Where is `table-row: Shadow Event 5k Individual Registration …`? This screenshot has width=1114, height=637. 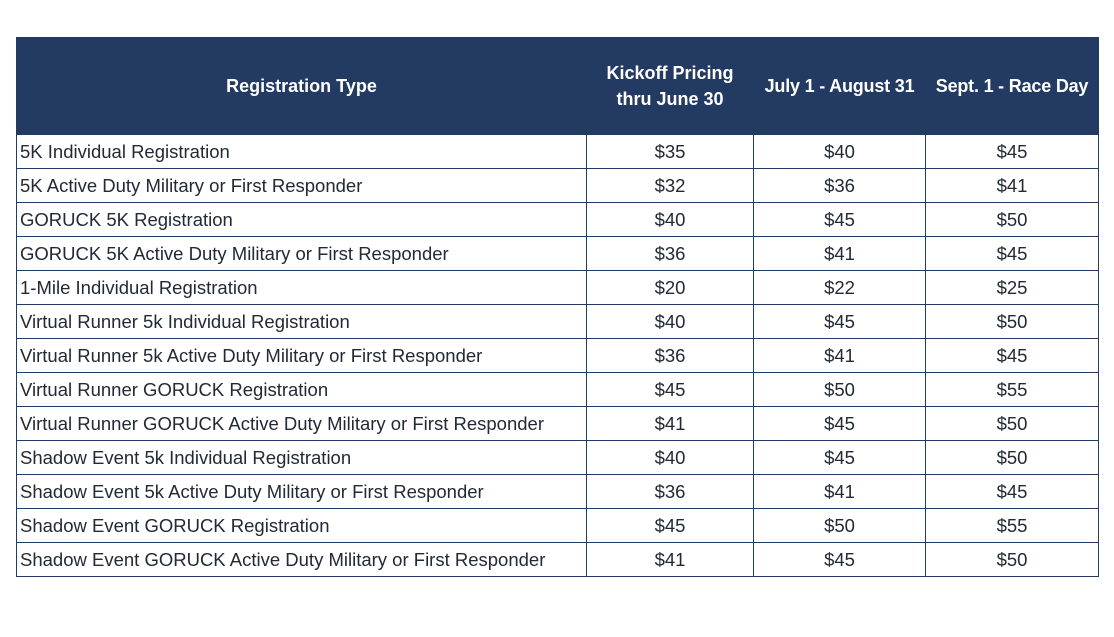 table-row: Shadow Event 5k Individual Registration … is located at coordinates (557, 457).